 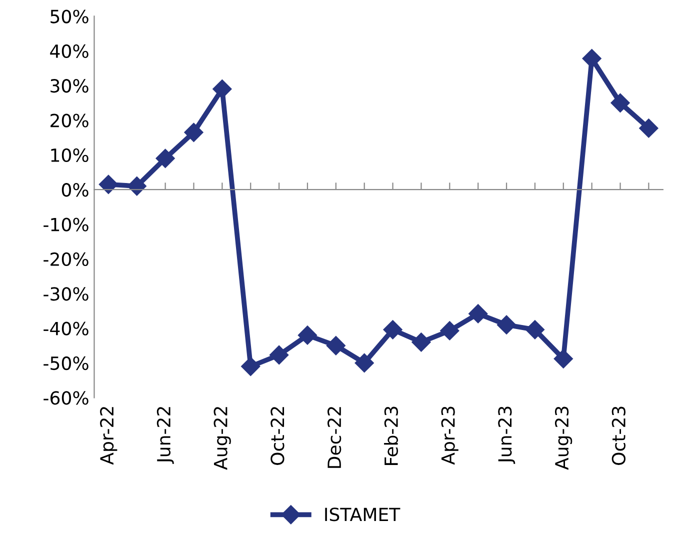 I want to click on y-tick-label: -60%, so click(x=66, y=398).